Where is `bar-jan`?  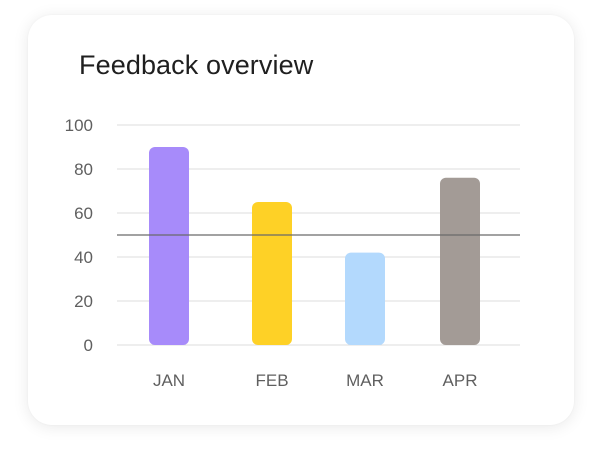 bar-jan is located at coordinates (169, 246).